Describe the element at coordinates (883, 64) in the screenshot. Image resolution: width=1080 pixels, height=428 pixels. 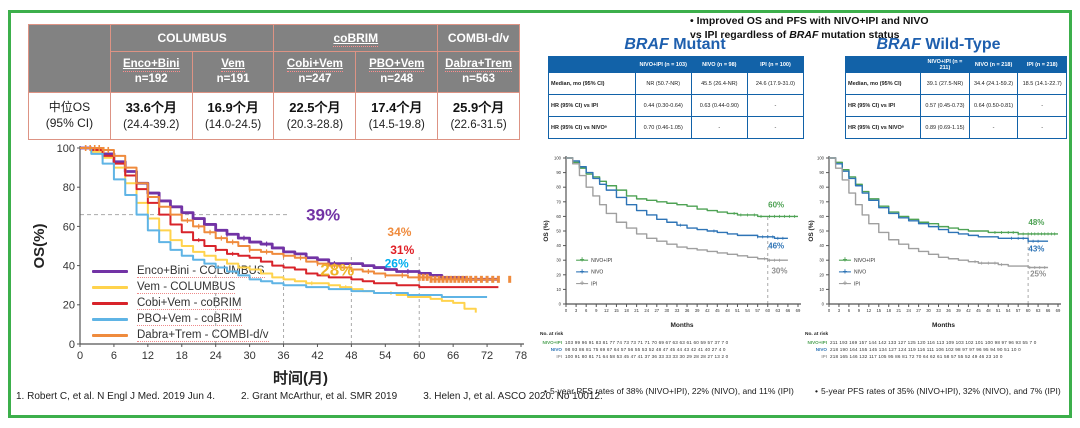
I see `empty-header` at that location.